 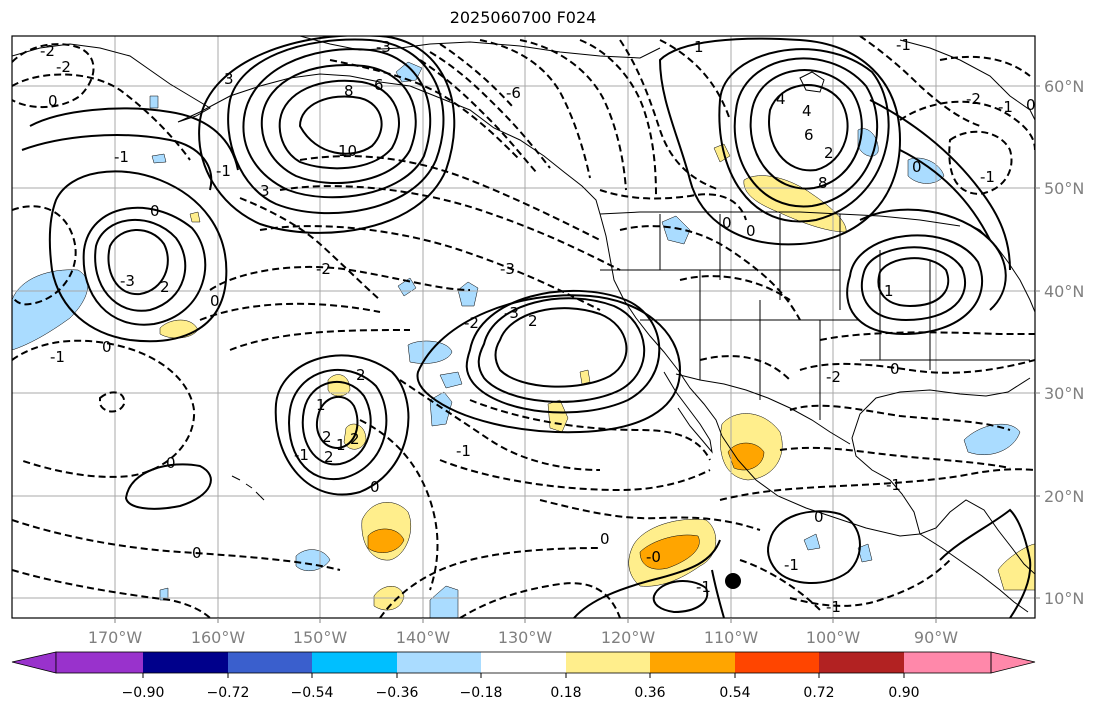 I want to click on coastline-central-america, so click(x=974, y=573).